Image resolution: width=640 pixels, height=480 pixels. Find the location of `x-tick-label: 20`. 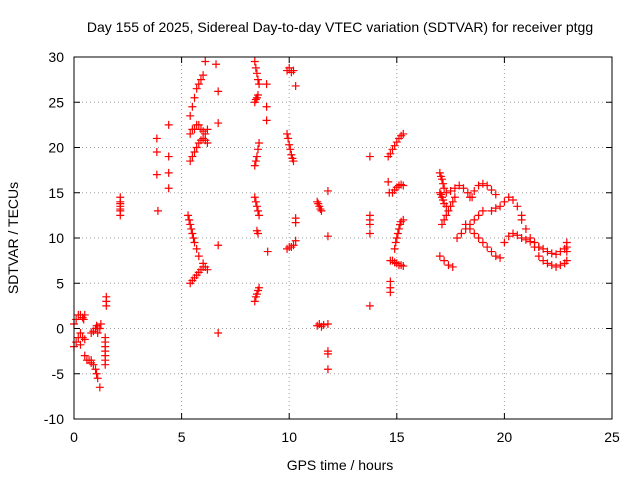

x-tick-label: 20 is located at coordinates (505, 437).